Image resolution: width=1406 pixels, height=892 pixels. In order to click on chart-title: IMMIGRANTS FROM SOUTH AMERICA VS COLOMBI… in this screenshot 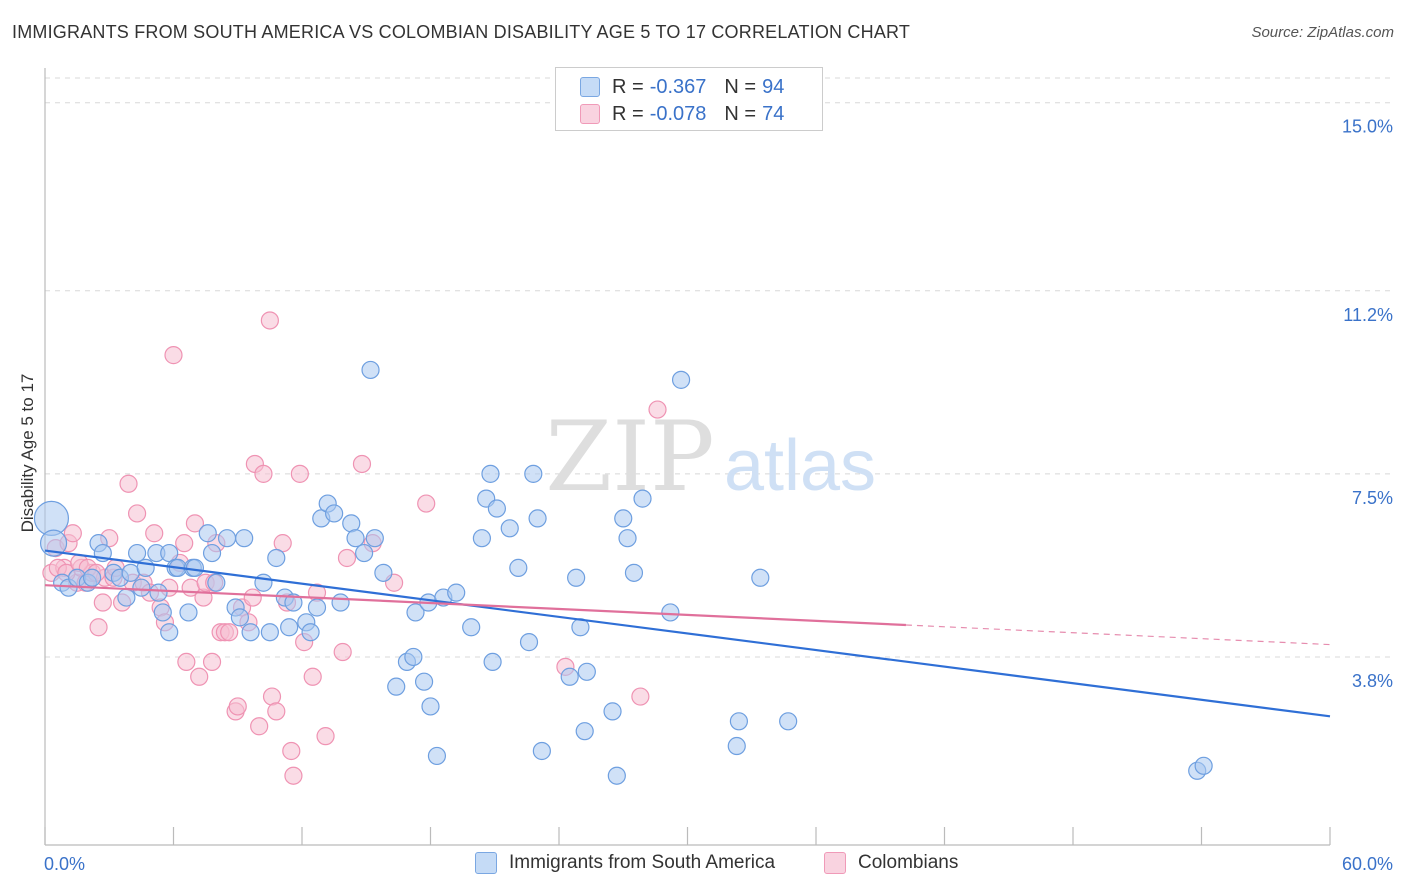, I will do `click(461, 32)`.